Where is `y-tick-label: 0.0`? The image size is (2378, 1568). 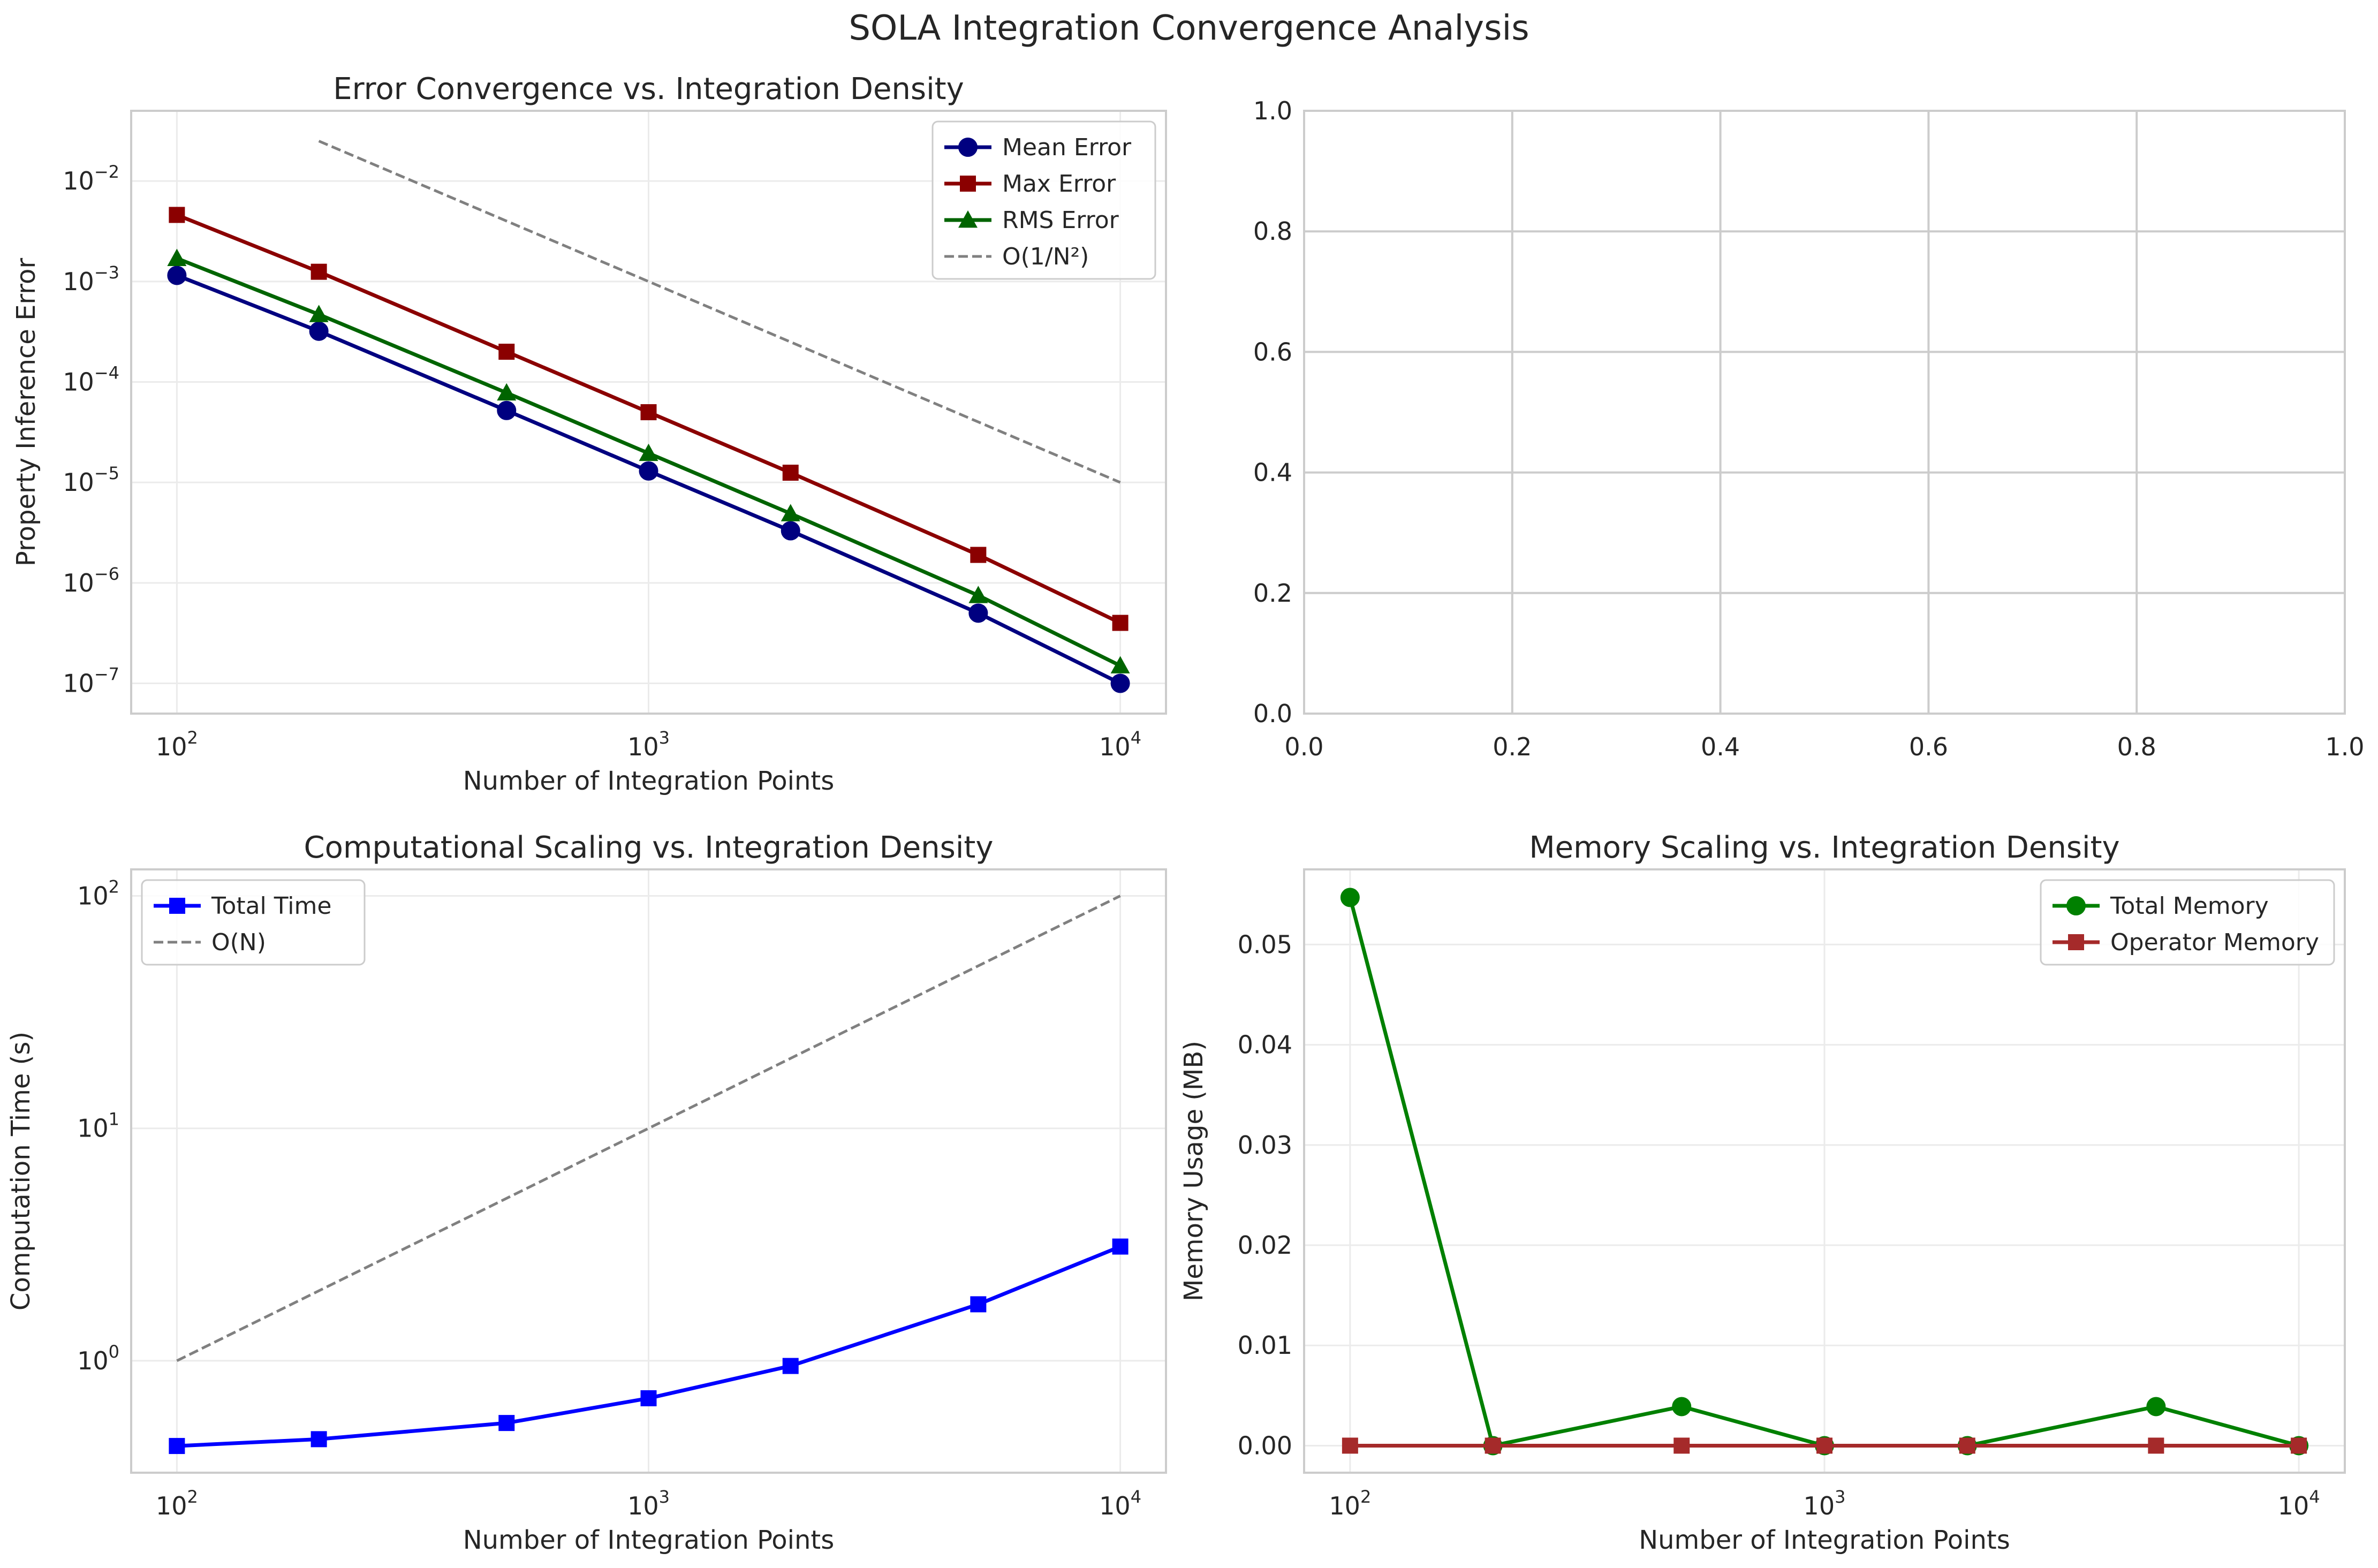 y-tick-label: 0.0 is located at coordinates (1273, 713).